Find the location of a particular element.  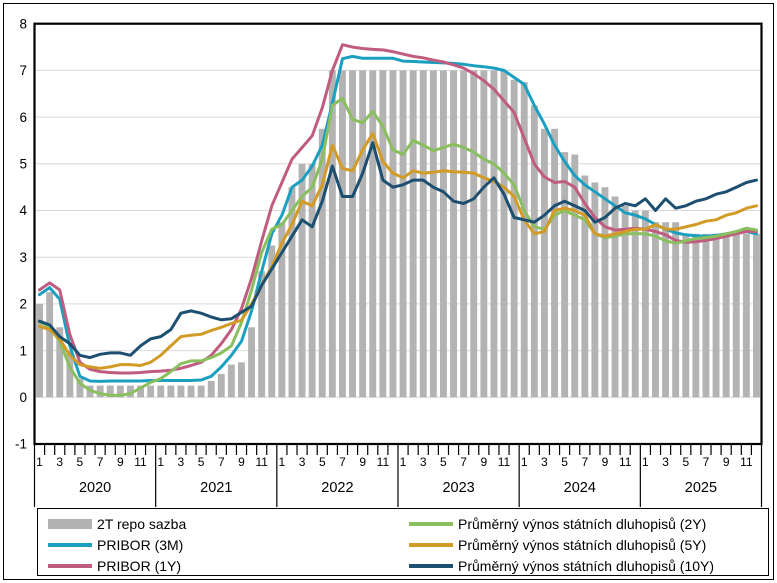

legend-label: Průměrný výnos státních dluhopisů (10Y) is located at coordinates (586, 566).